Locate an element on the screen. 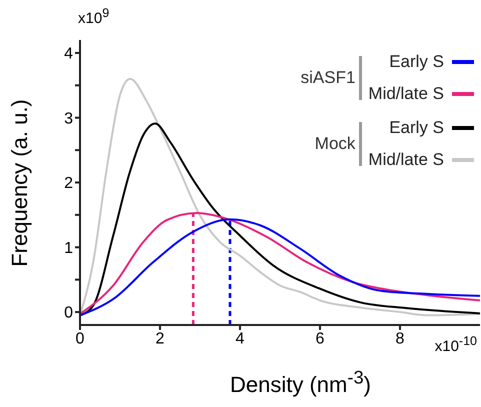  y-tick-label: 1 is located at coordinates (69, 248).